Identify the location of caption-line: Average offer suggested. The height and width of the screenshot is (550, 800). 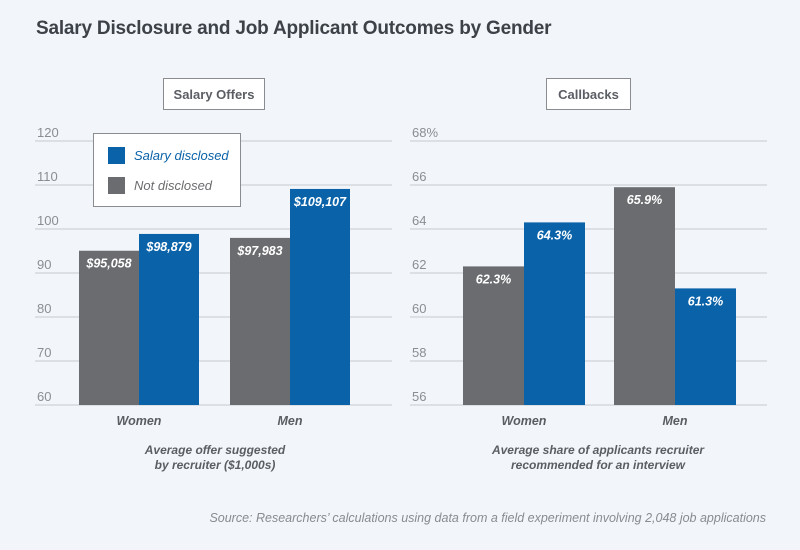
(215, 450).